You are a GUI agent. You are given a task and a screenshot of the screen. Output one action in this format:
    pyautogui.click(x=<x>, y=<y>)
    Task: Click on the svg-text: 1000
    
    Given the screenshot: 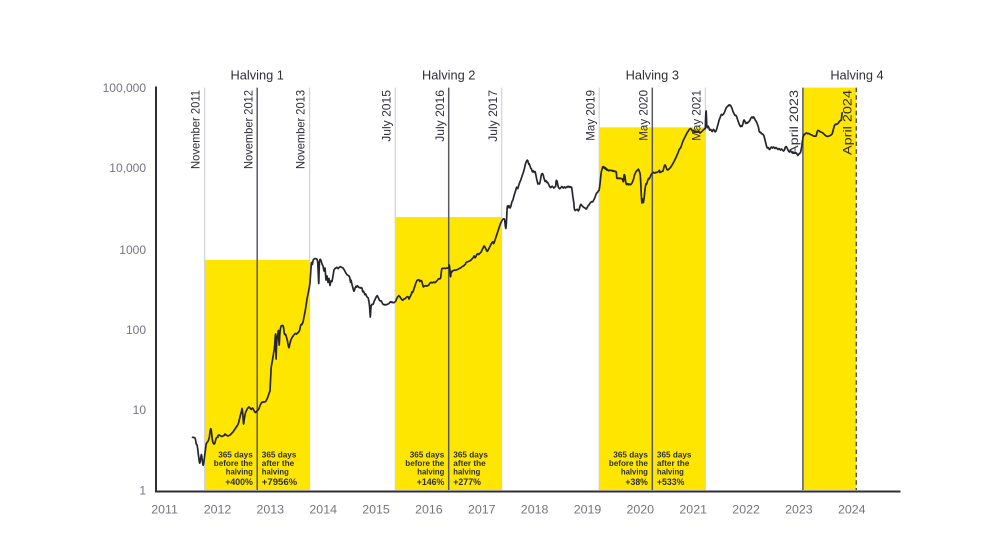 What is the action you would take?
    pyautogui.click(x=132, y=250)
    